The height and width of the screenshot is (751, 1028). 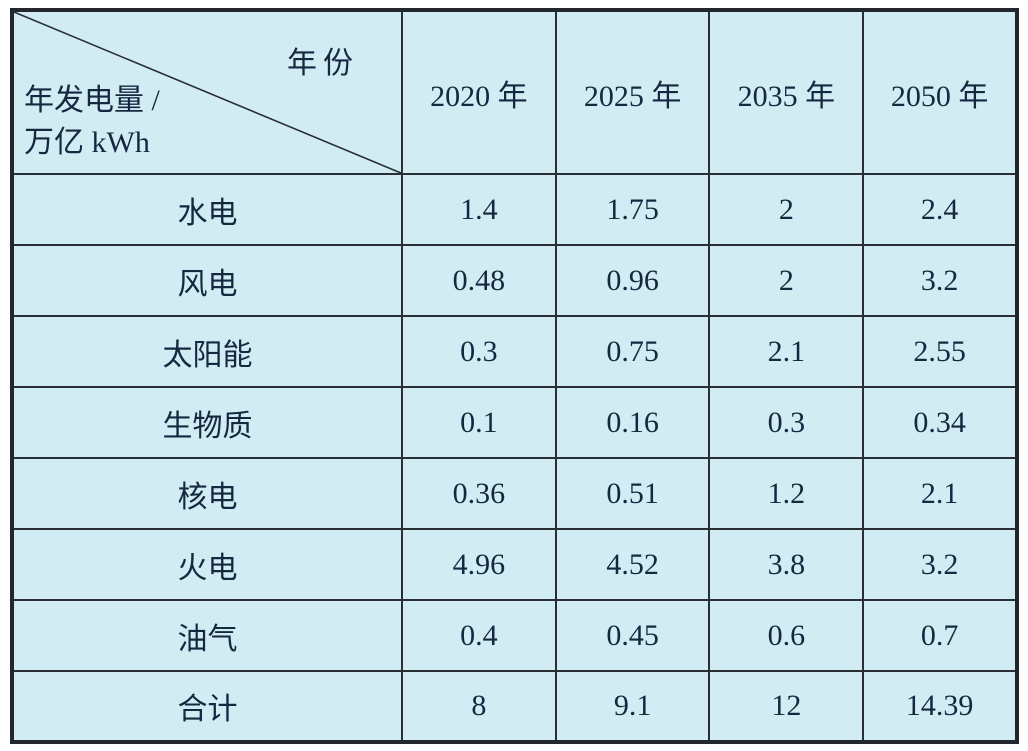 I want to click on row-label: 合计, so click(x=207, y=706).